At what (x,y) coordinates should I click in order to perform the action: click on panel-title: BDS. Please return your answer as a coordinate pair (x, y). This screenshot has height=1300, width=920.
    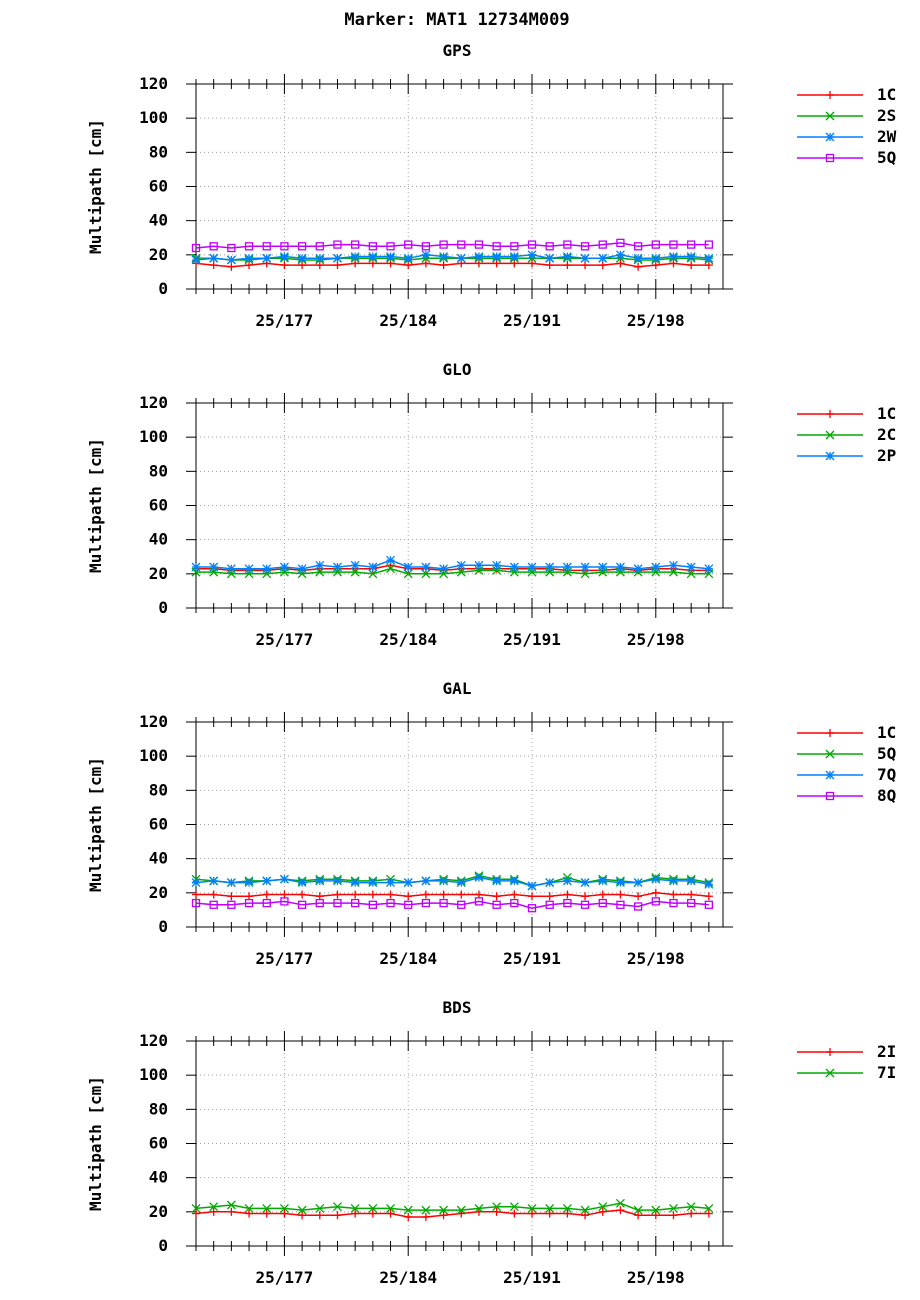
    Looking at the image, I should click on (457, 1007).